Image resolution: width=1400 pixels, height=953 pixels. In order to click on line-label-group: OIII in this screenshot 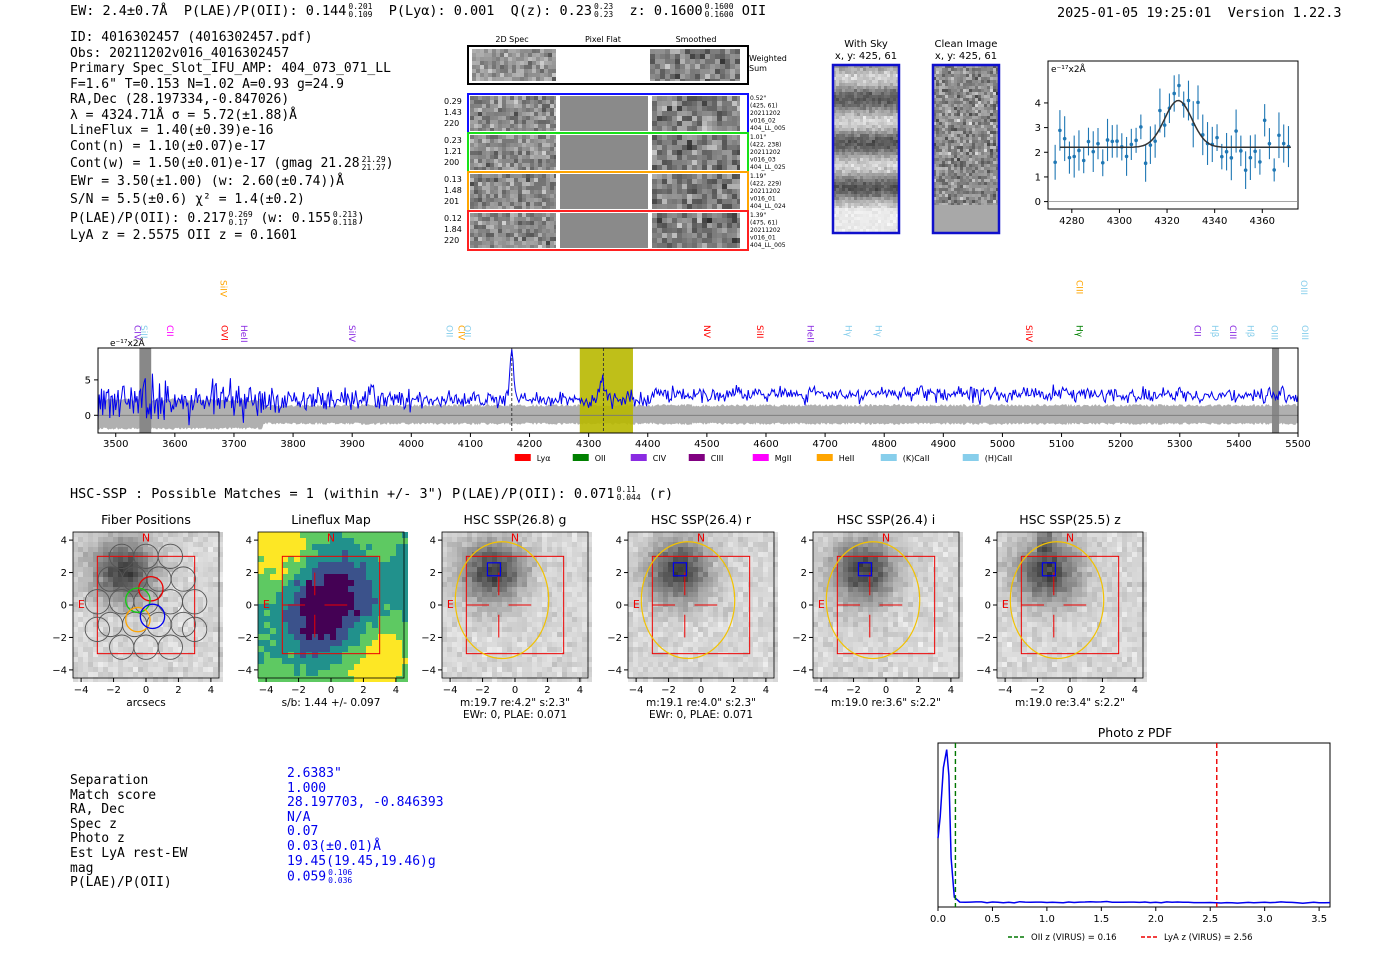, I will do `click(1304, 332)`.